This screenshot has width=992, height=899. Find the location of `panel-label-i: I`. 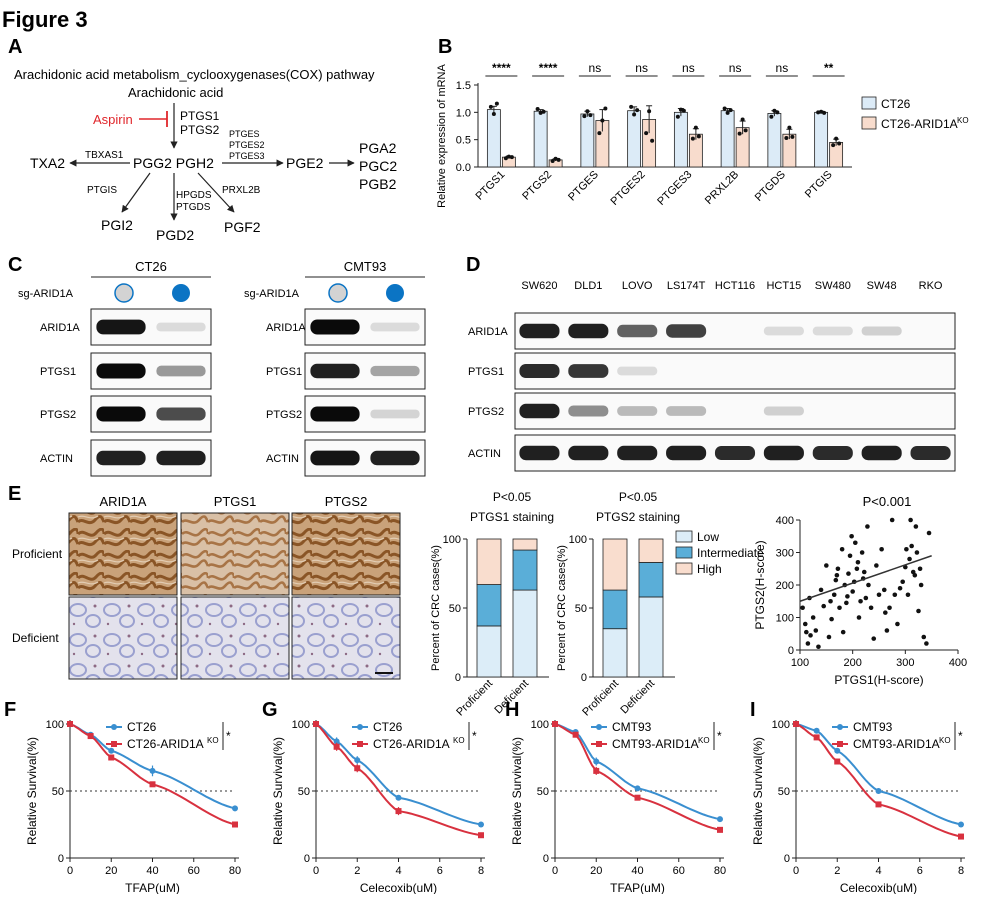

panel-label-i: I is located at coordinates (753, 710).